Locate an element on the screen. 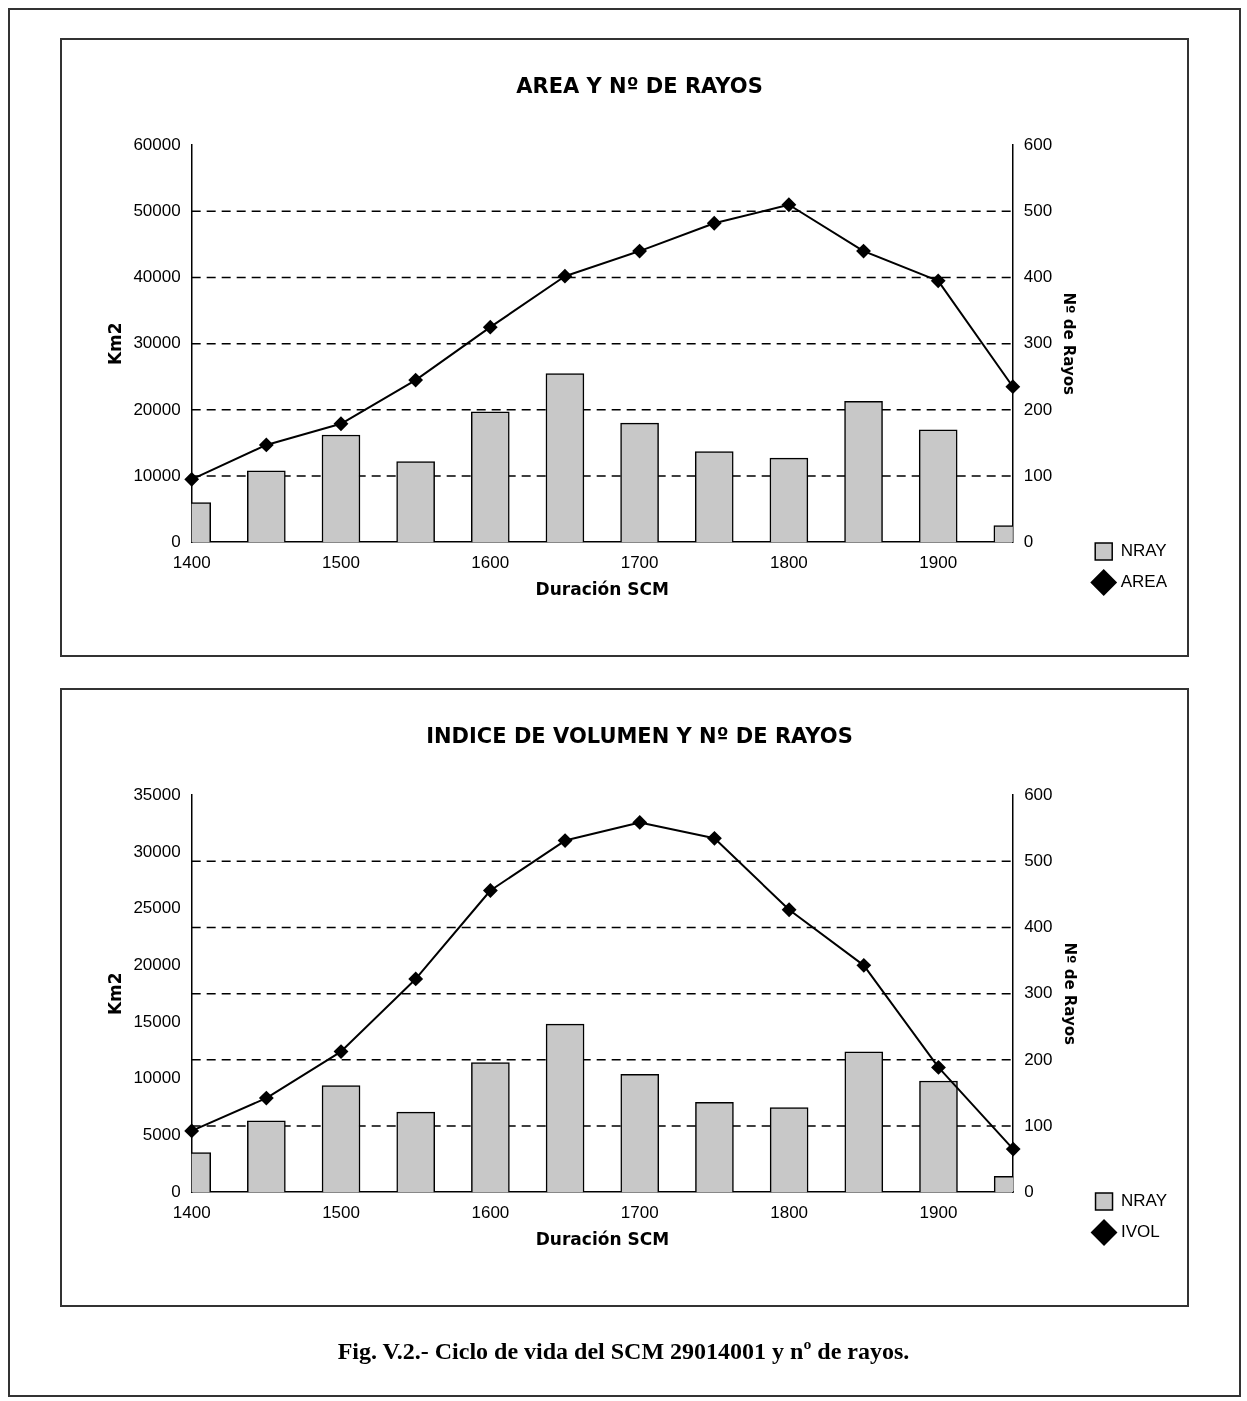 This screenshot has width=1247, height=1401. y-tick-label: 40000 is located at coordinates (157, 277).